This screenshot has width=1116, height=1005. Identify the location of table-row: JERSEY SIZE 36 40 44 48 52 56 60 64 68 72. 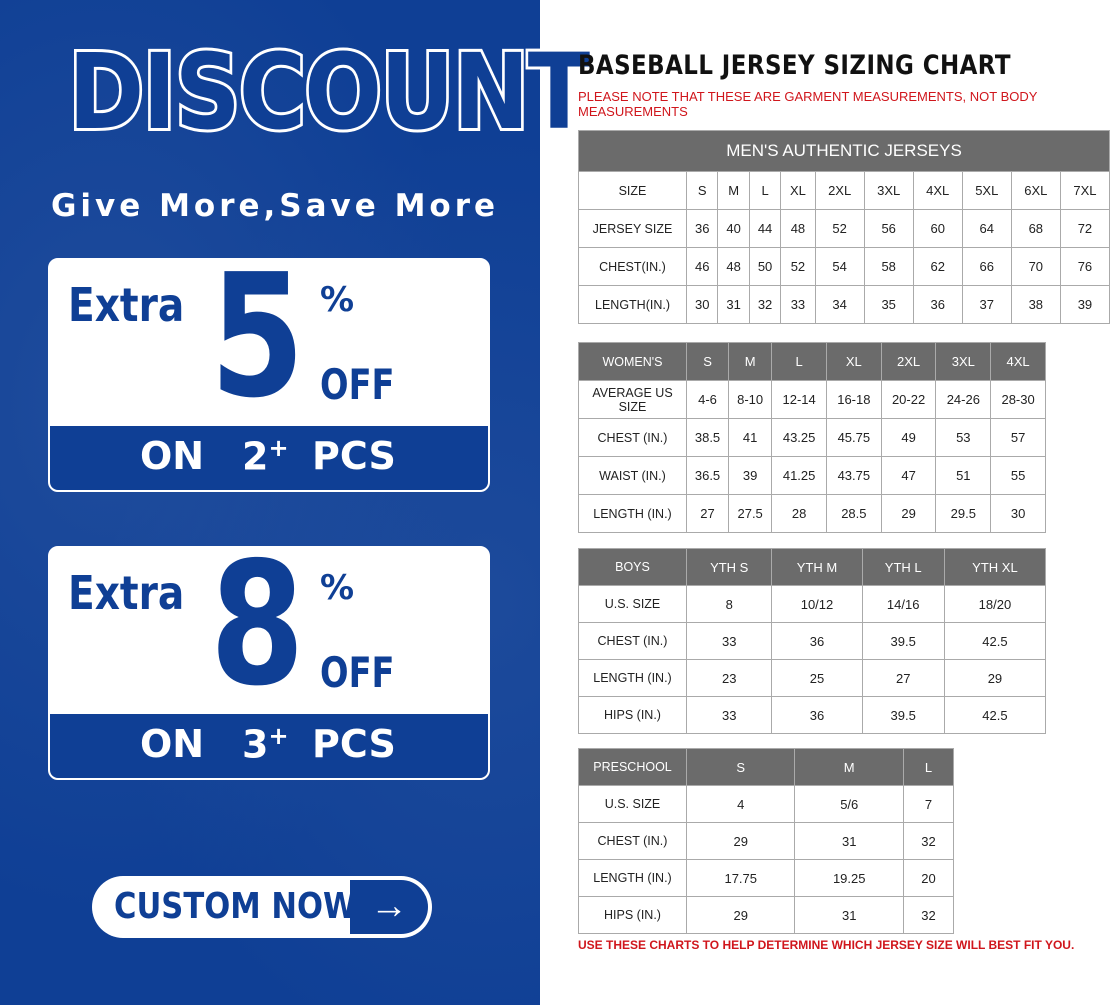
(844, 228).